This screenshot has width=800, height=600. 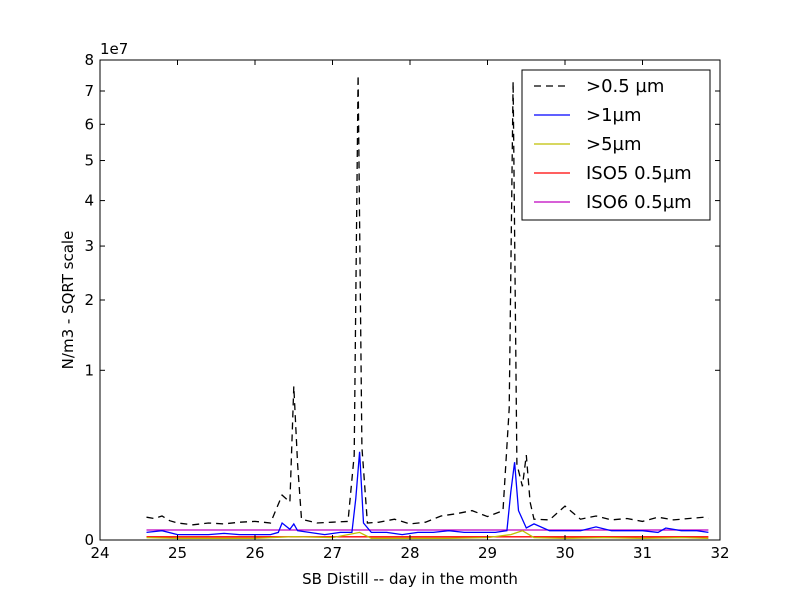 What do you see at coordinates (99, 553) in the screenshot?
I see `x-tick-label: 24` at bounding box center [99, 553].